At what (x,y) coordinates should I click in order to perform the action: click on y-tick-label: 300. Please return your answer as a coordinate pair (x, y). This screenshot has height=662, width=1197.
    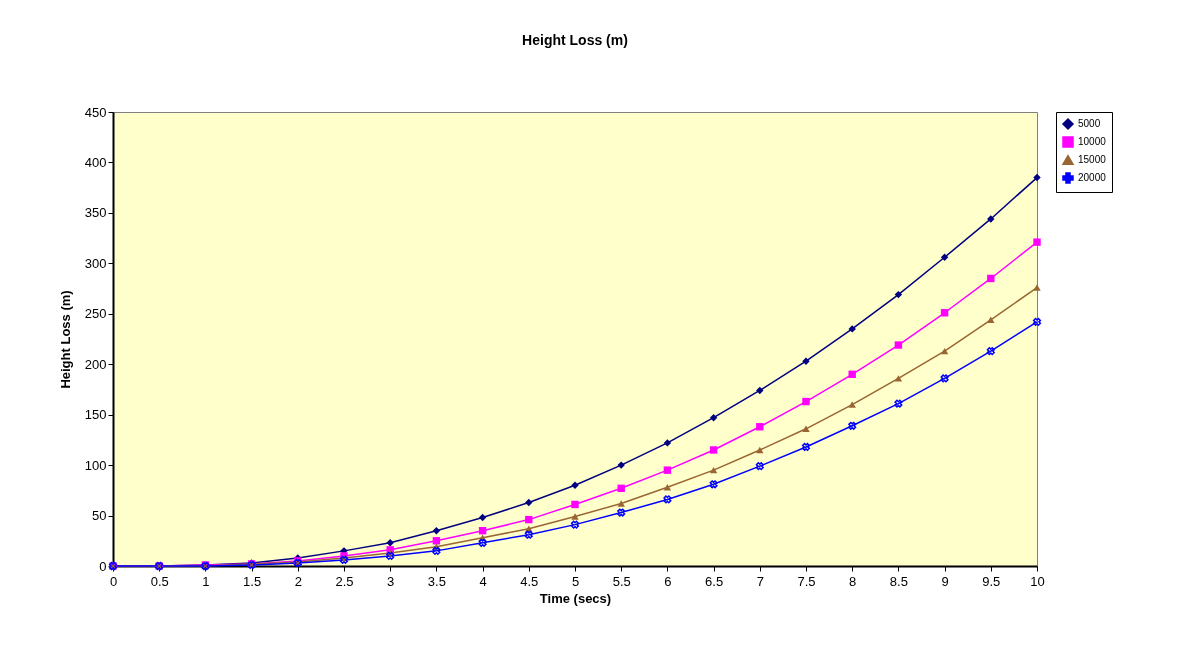
    Looking at the image, I should click on (95, 263).